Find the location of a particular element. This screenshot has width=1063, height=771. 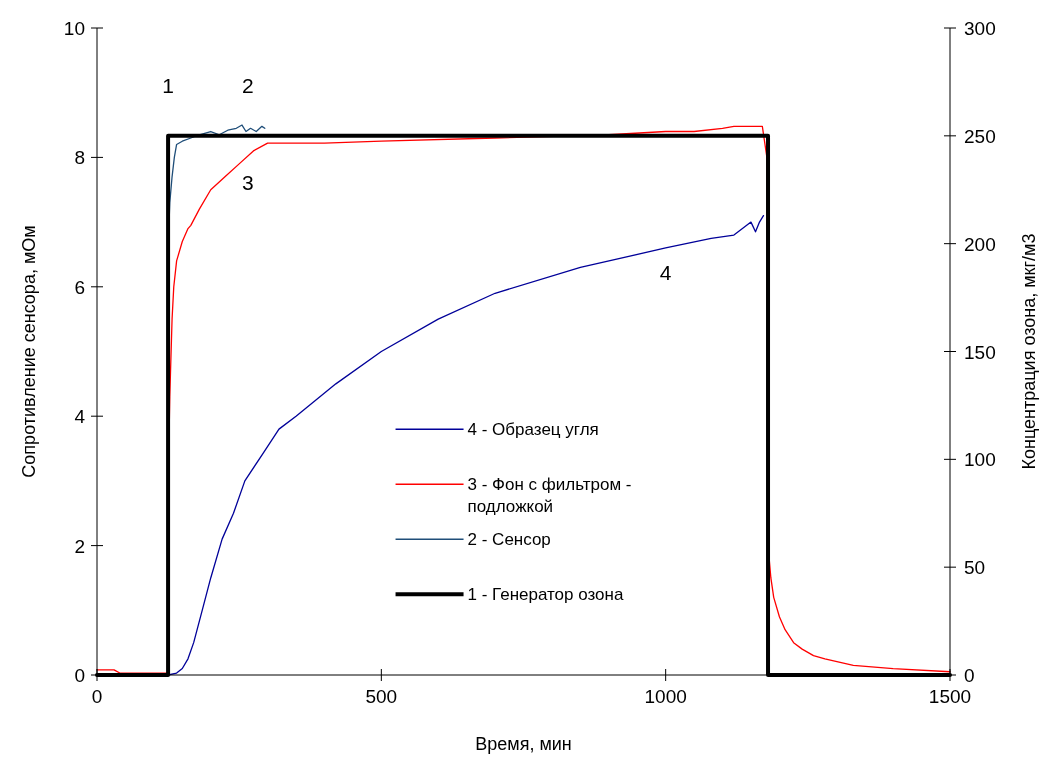

x-tick-label: 0 is located at coordinates (97, 696).